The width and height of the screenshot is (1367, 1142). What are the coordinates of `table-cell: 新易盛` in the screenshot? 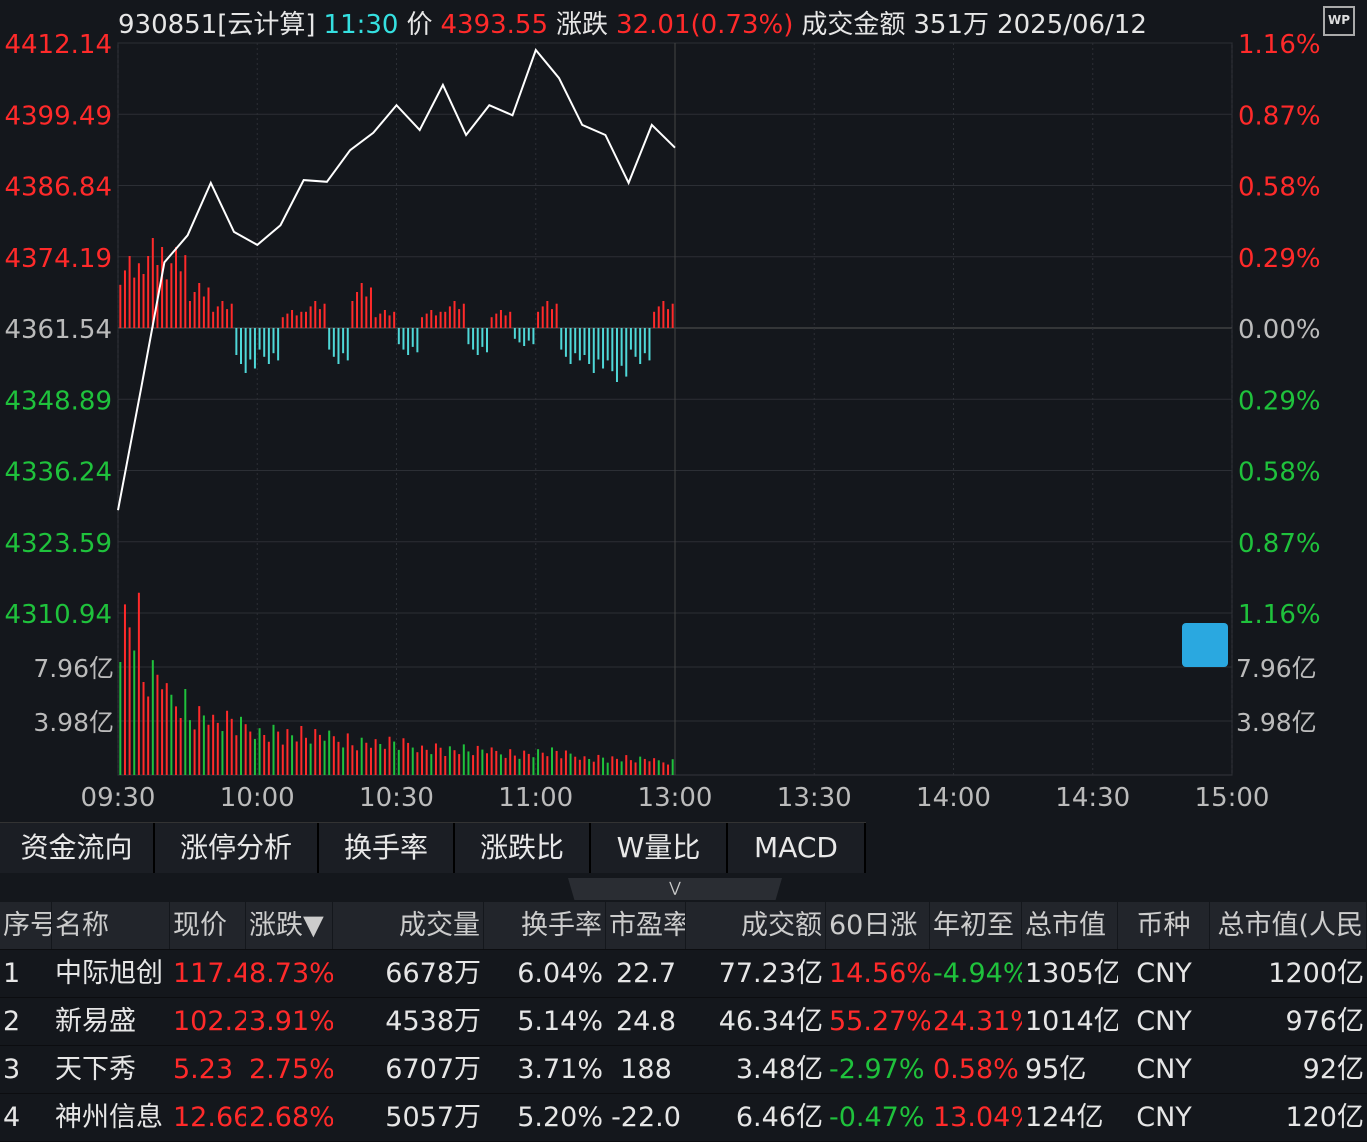 It's located at (95, 1021).